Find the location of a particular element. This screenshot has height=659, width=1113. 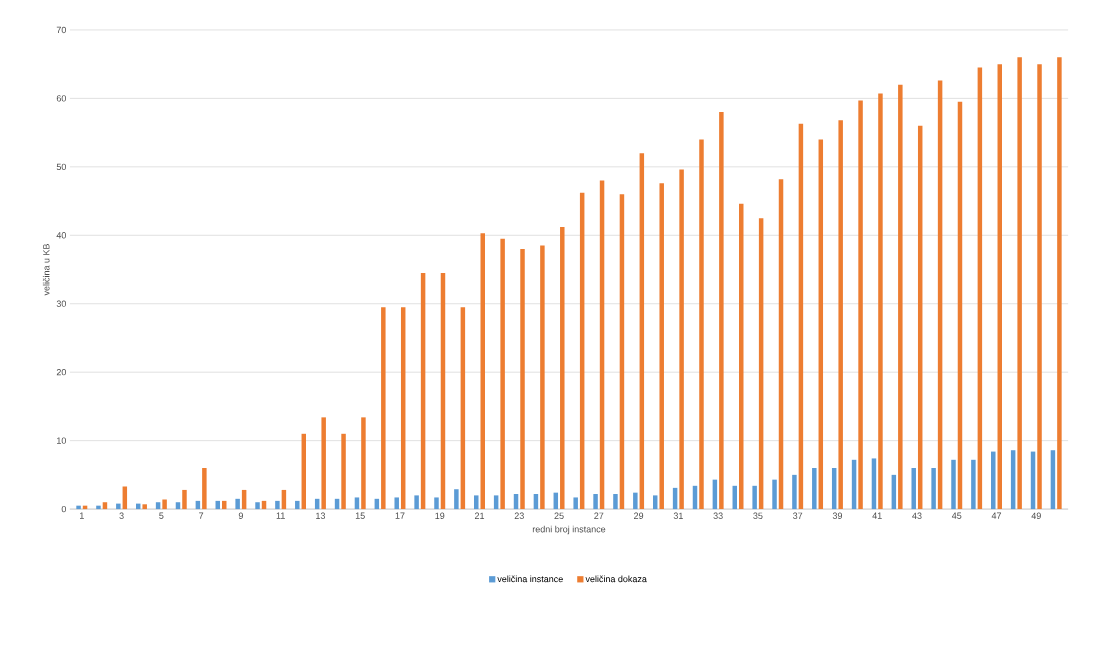

x-tick-label: 47 is located at coordinates (996, 515).